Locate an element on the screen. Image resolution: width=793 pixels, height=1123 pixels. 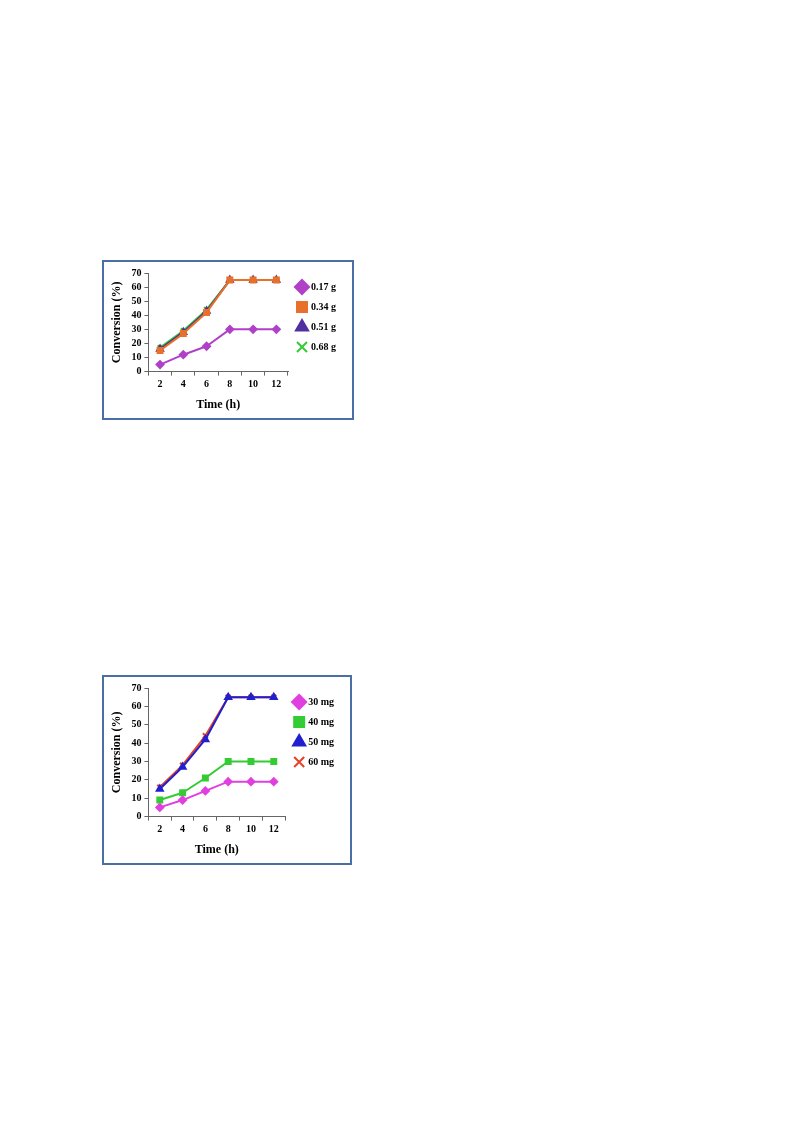
legend-label: 40 mg is located at coordinates (321, 721).